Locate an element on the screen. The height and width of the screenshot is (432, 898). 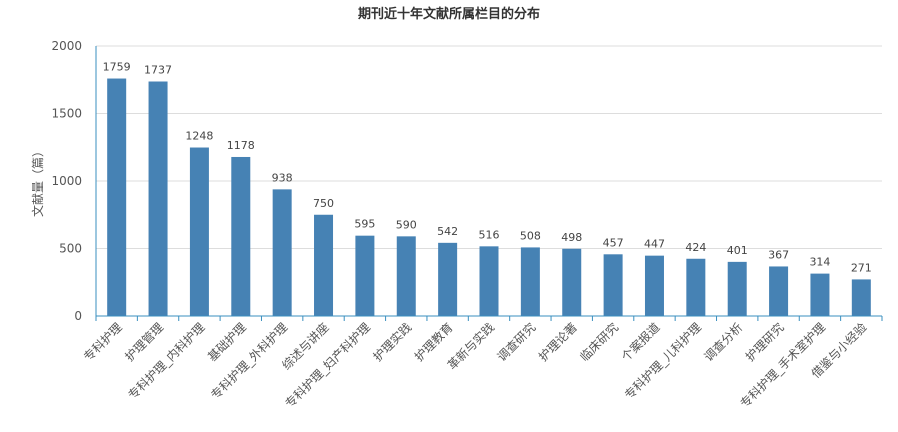
data-label: 542 is located at coordinates (447, 231).